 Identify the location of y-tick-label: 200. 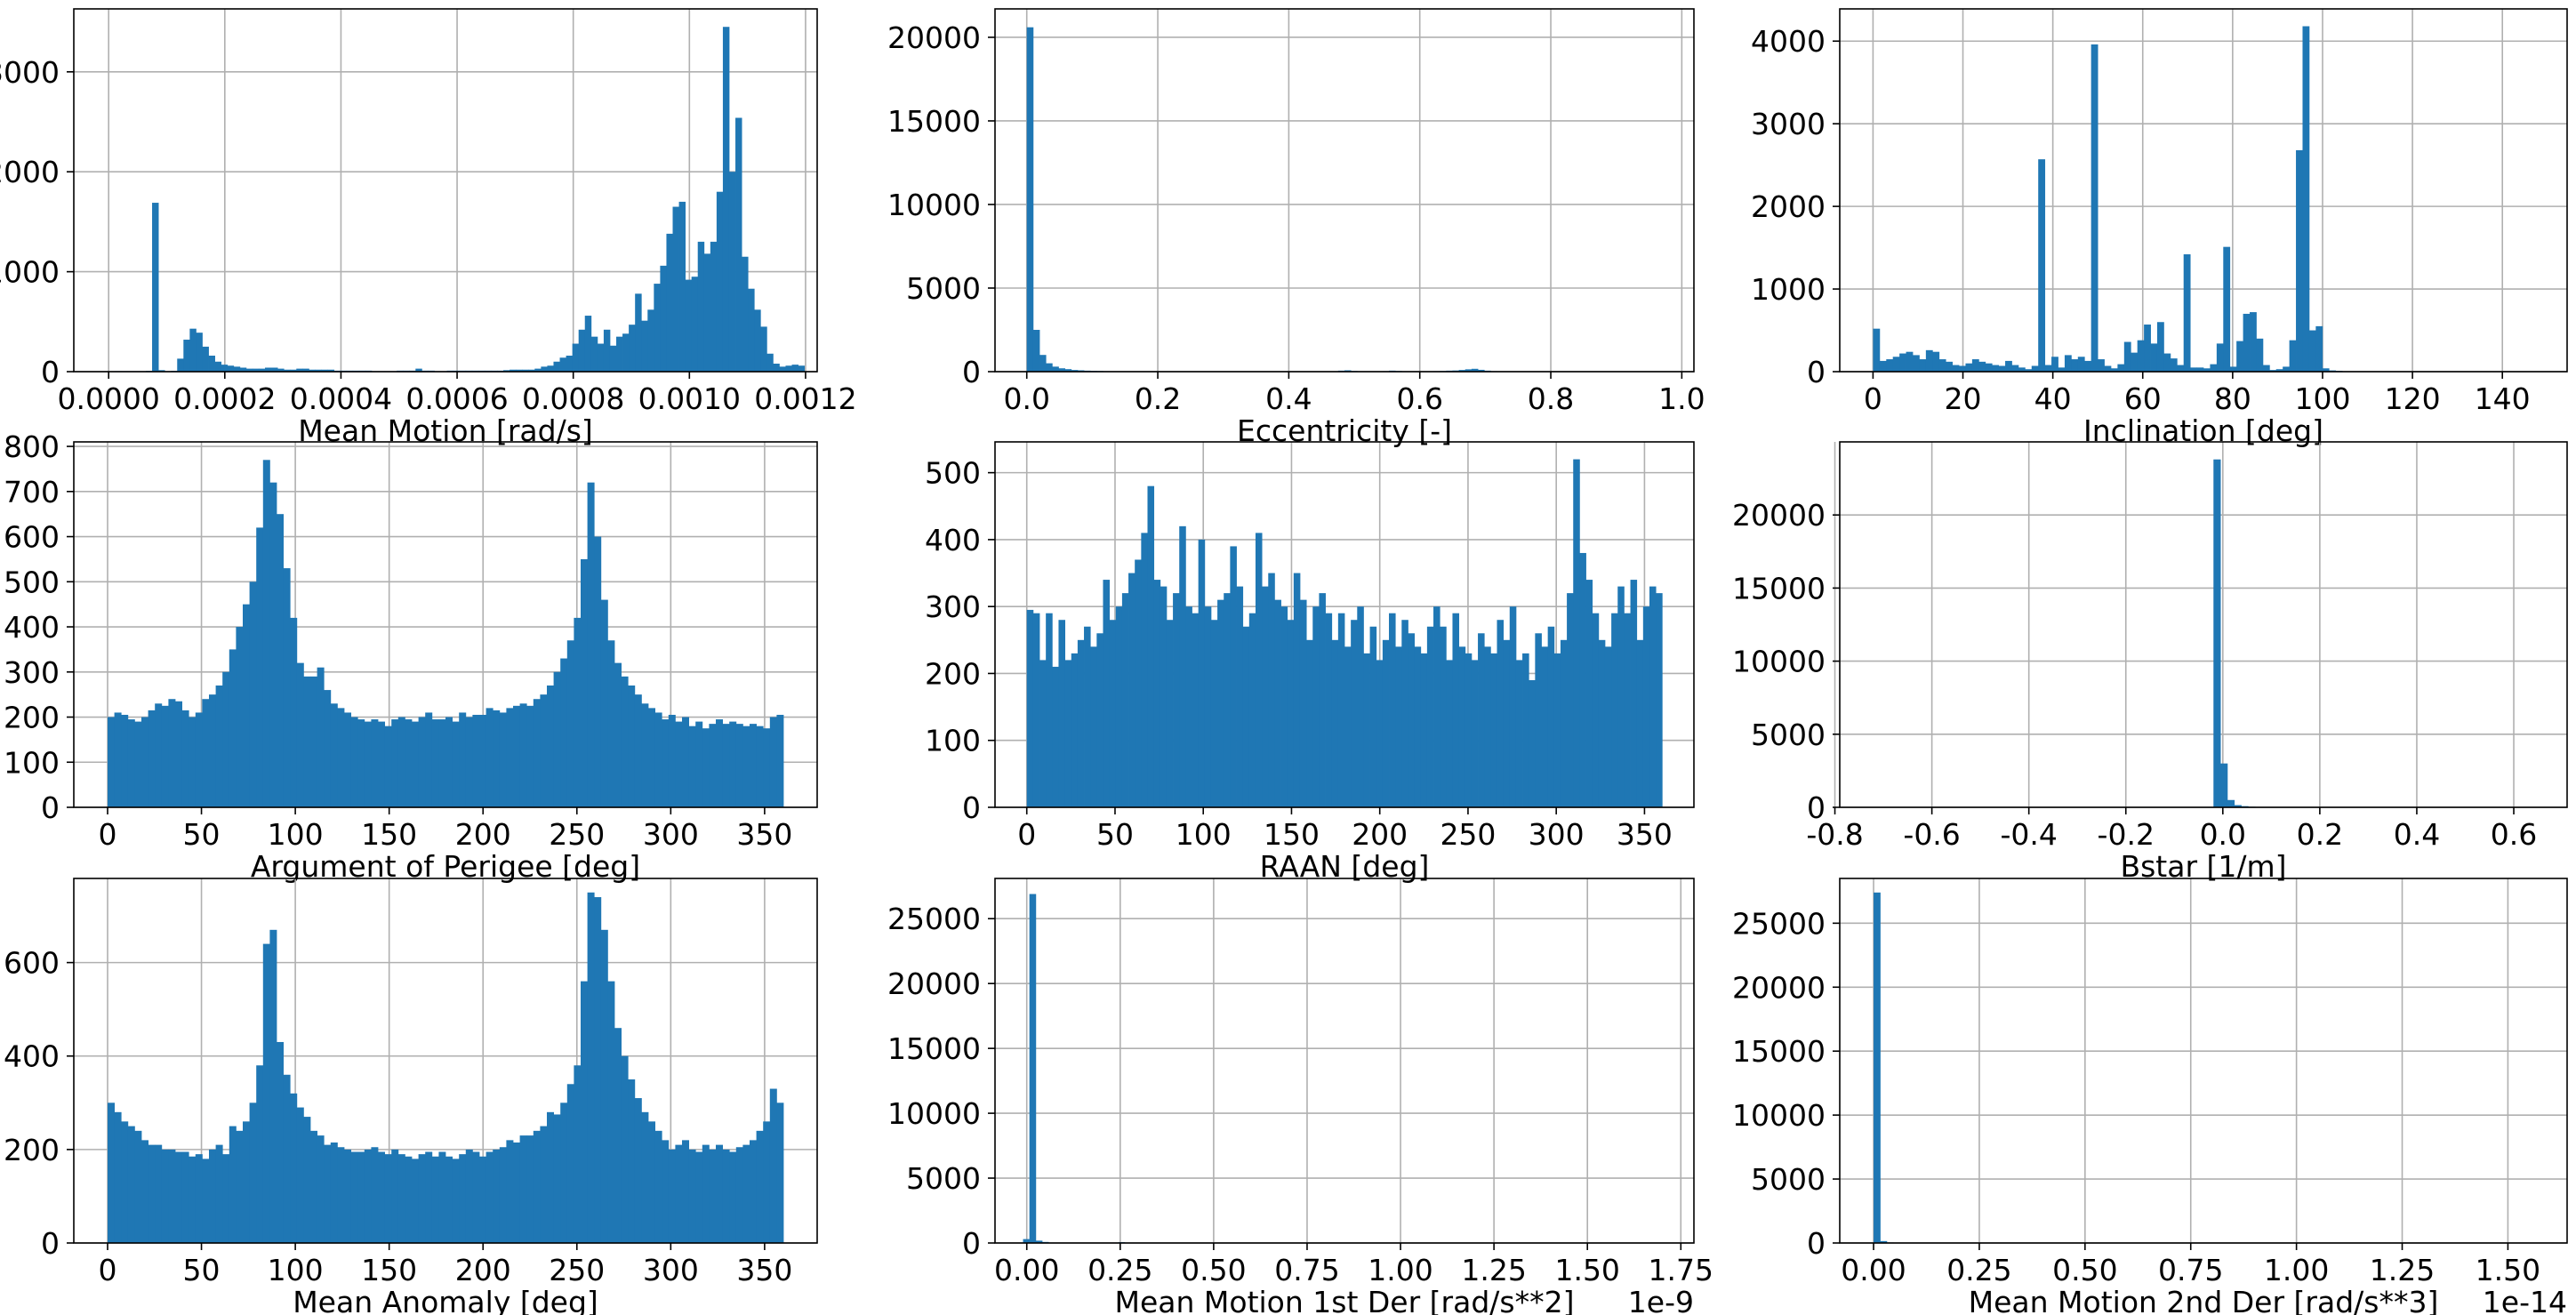
(32, 718).